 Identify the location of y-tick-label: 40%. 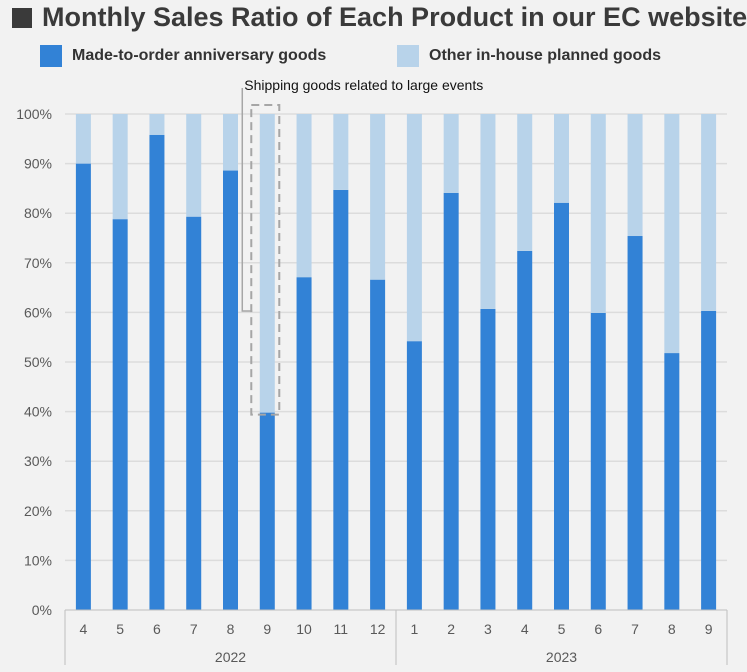
(38, 412).